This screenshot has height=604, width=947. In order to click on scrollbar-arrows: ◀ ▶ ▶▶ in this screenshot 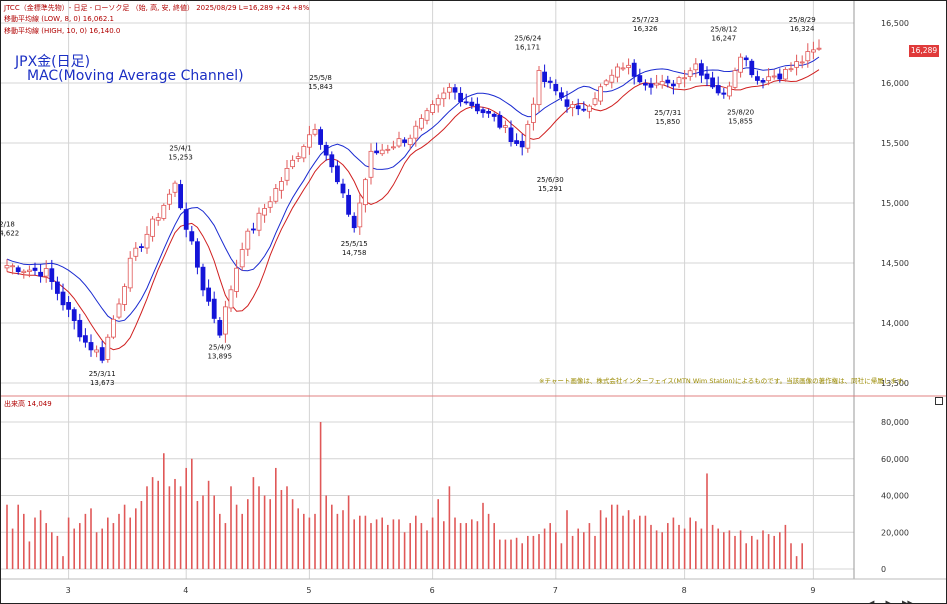, I will do `click(903, 596)`.